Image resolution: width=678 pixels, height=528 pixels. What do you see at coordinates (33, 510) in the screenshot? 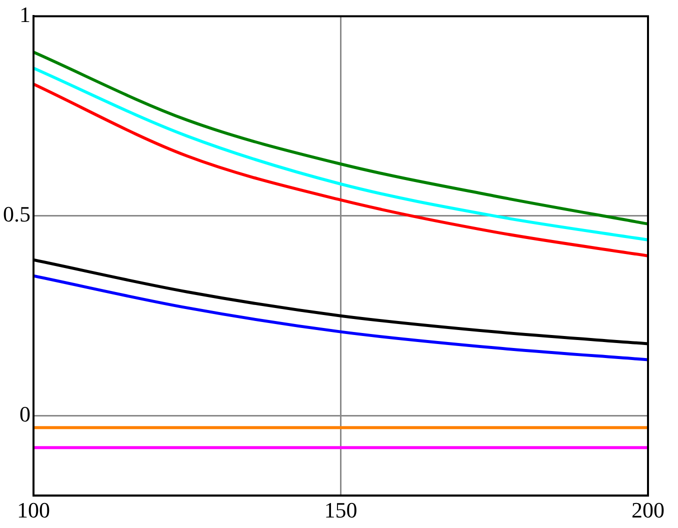
I see `x-tick-label: 100` at bounding box center [33, 510].